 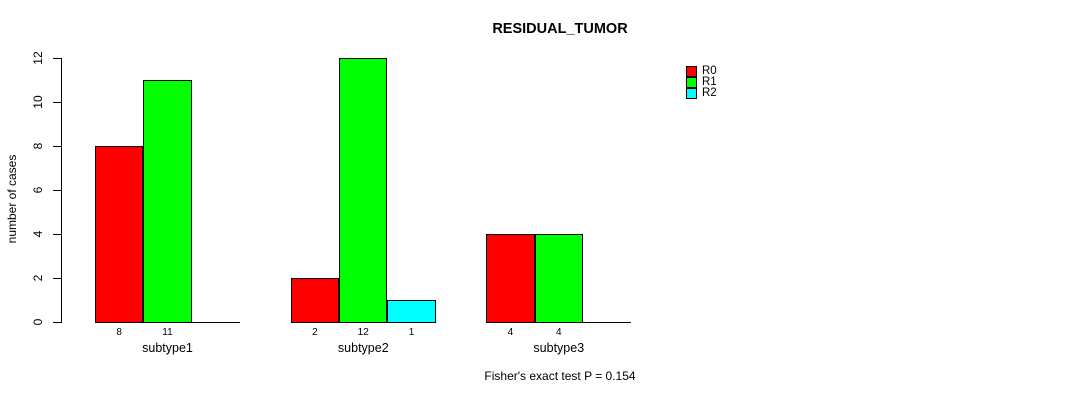 What do you see at coordinates (38, 322) in the screenshot?
I see `y-axis-tick-label: 0` at bounding box center [38, 322].